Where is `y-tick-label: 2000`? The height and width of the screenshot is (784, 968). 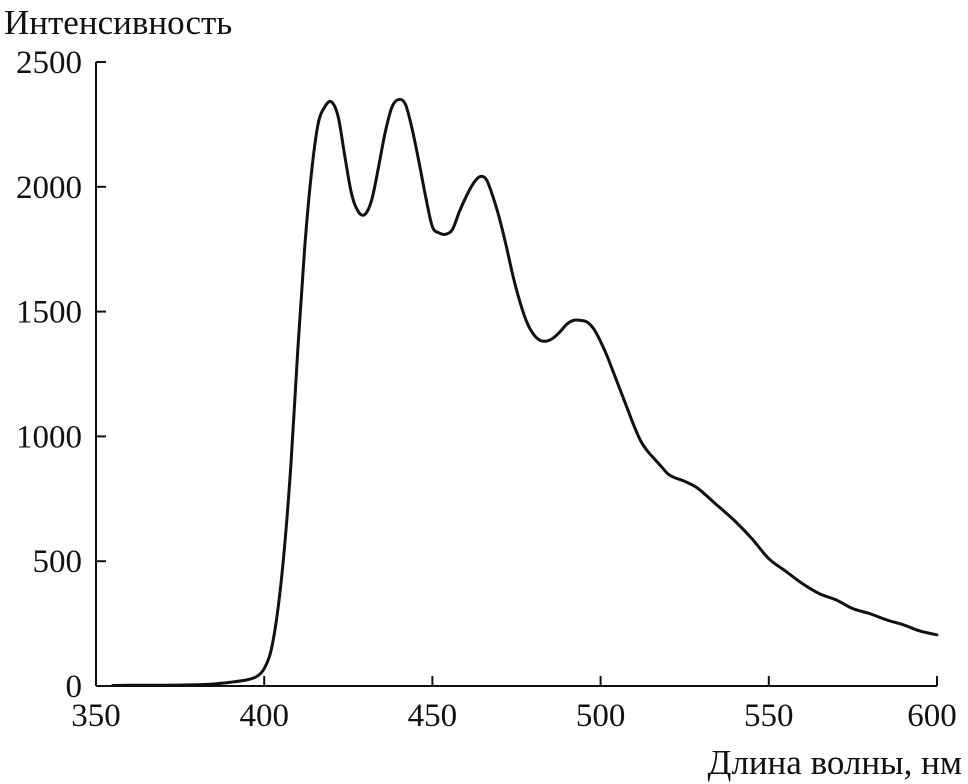
y-tick-label: 2000 is located at coordinates (49, 188).